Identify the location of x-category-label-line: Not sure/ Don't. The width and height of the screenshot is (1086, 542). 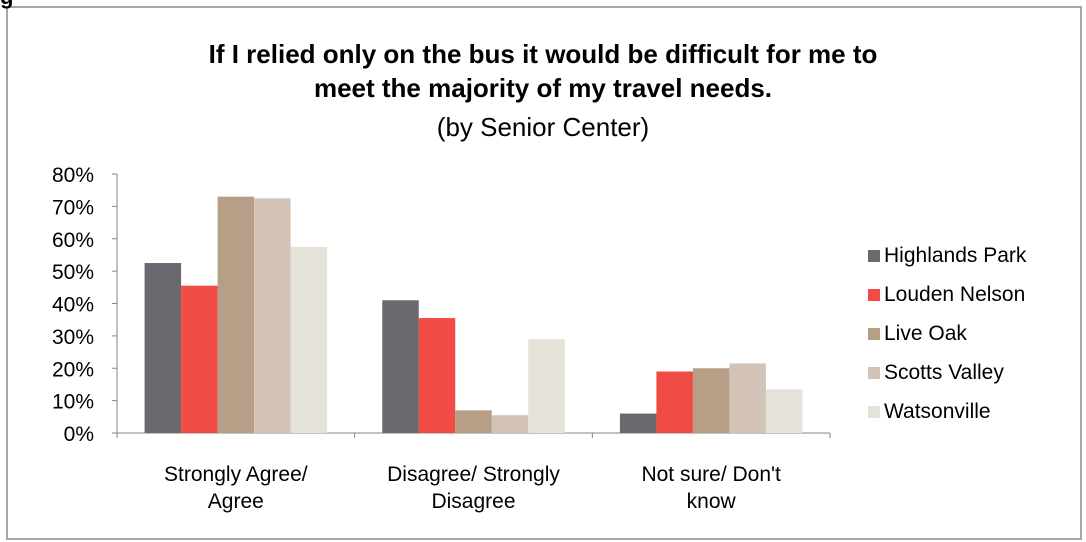
(711, 474).